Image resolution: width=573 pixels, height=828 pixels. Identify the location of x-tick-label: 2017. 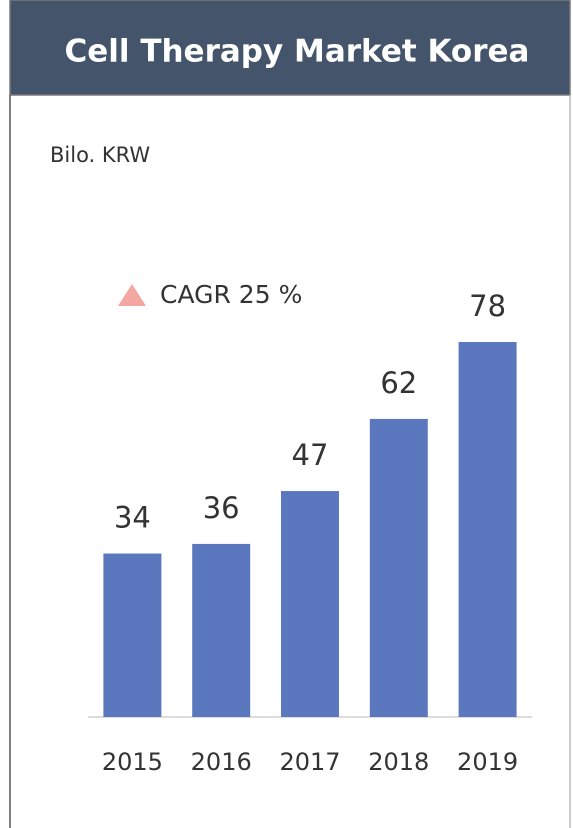
(309, 762).